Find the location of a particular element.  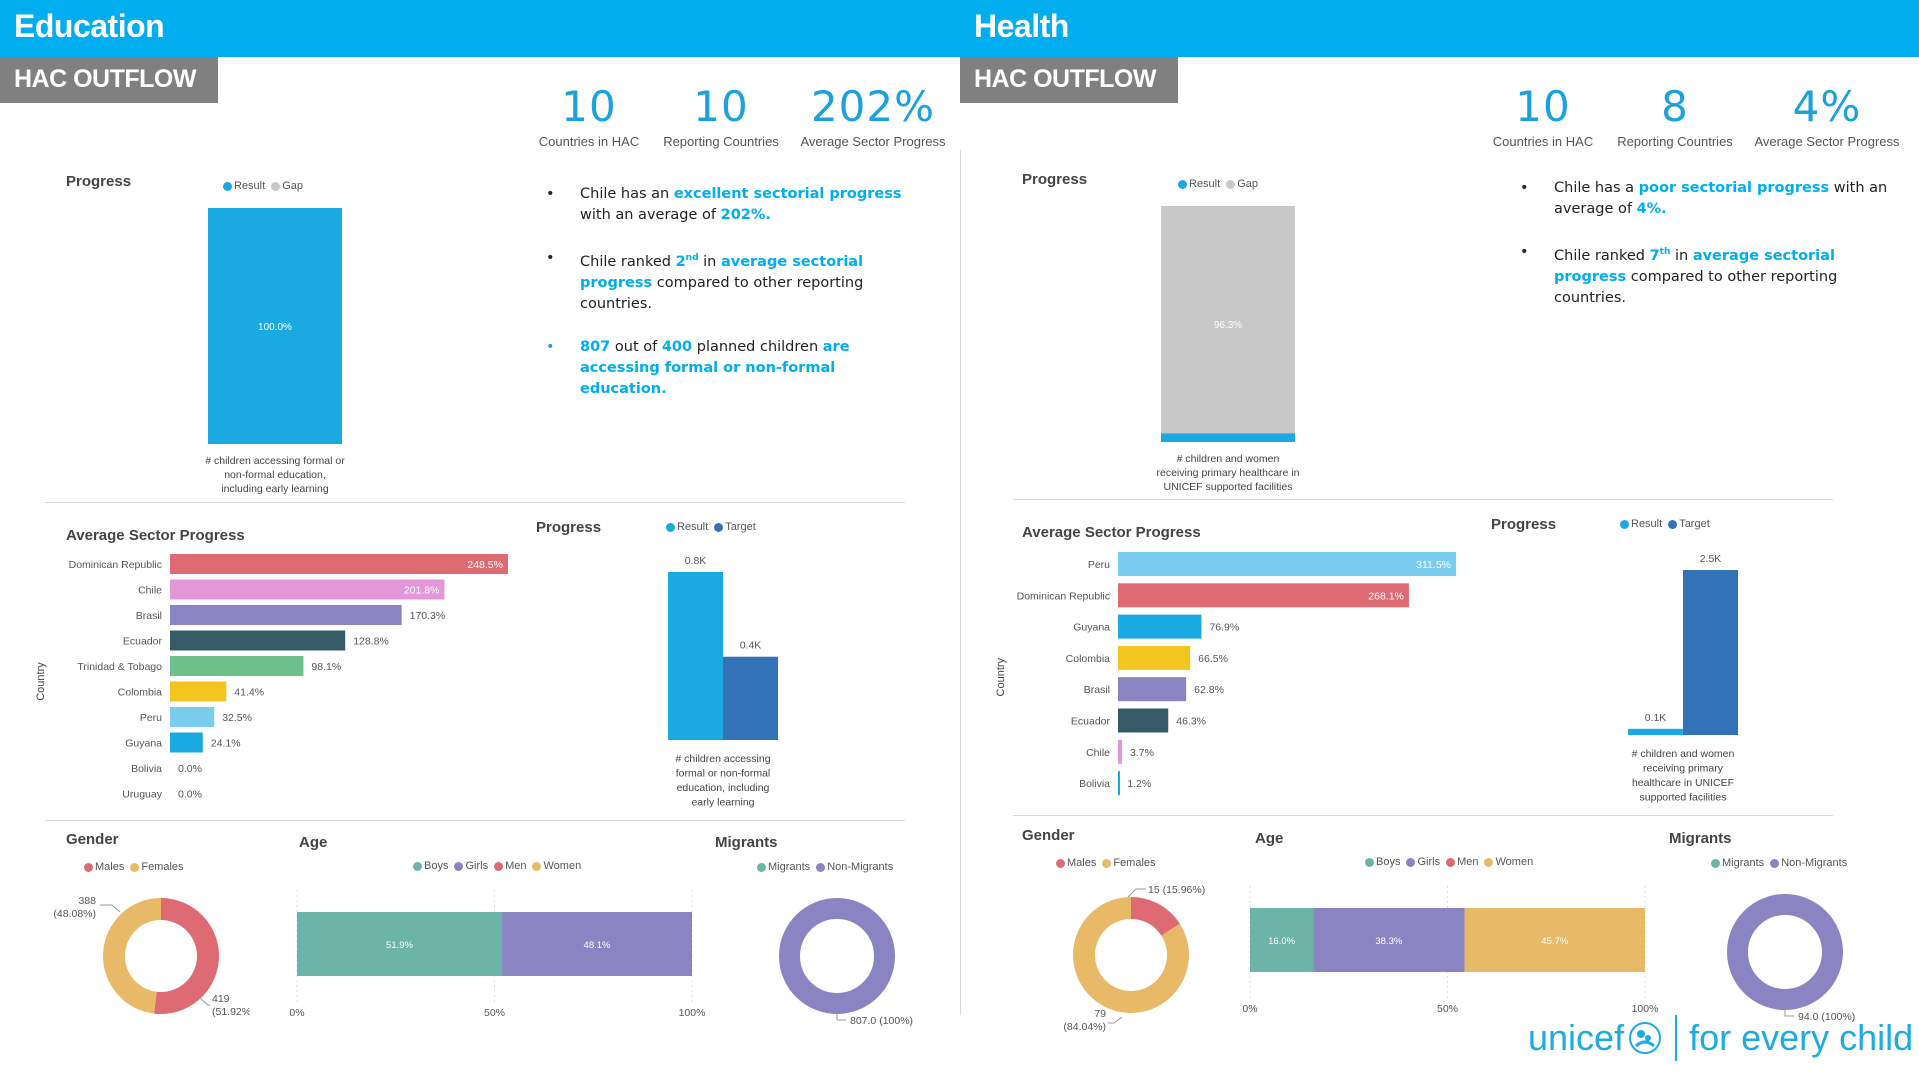

category-label: Dominican Republic is located at coordinates (1063, 596).